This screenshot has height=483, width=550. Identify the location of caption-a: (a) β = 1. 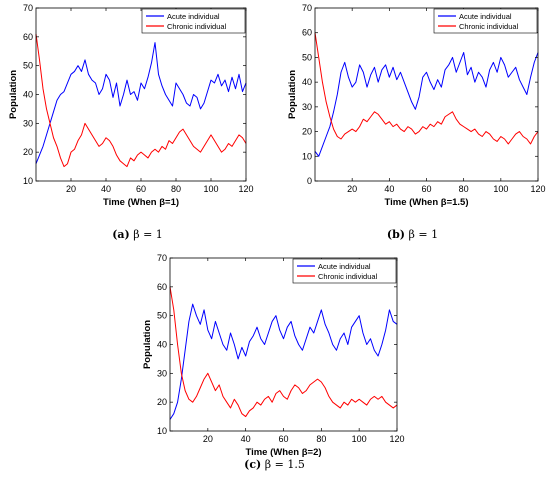
(137, 234).